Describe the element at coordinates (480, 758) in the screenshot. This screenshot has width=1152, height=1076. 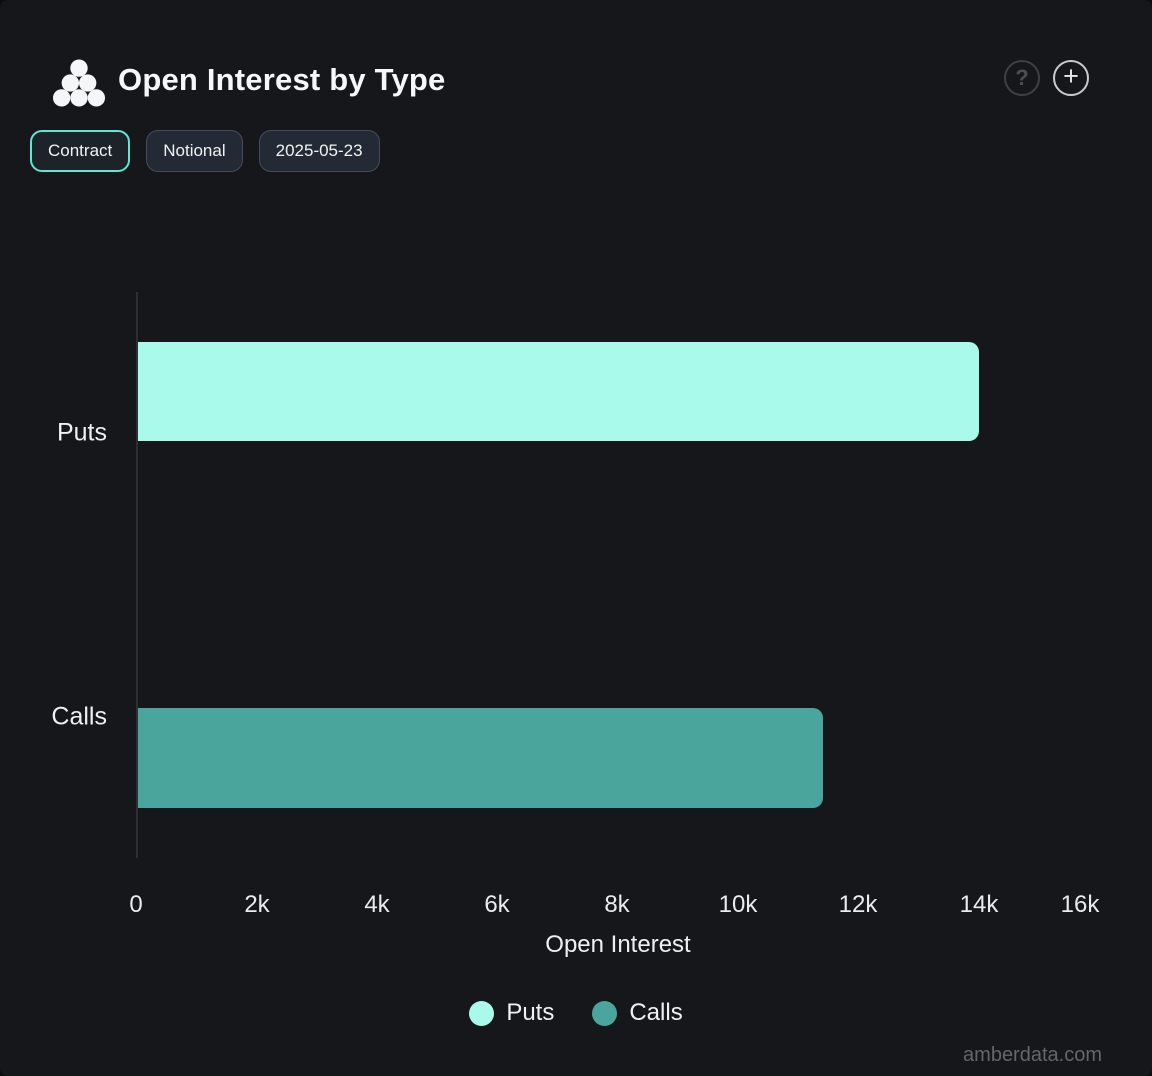
I see `bar-calls` at that location.